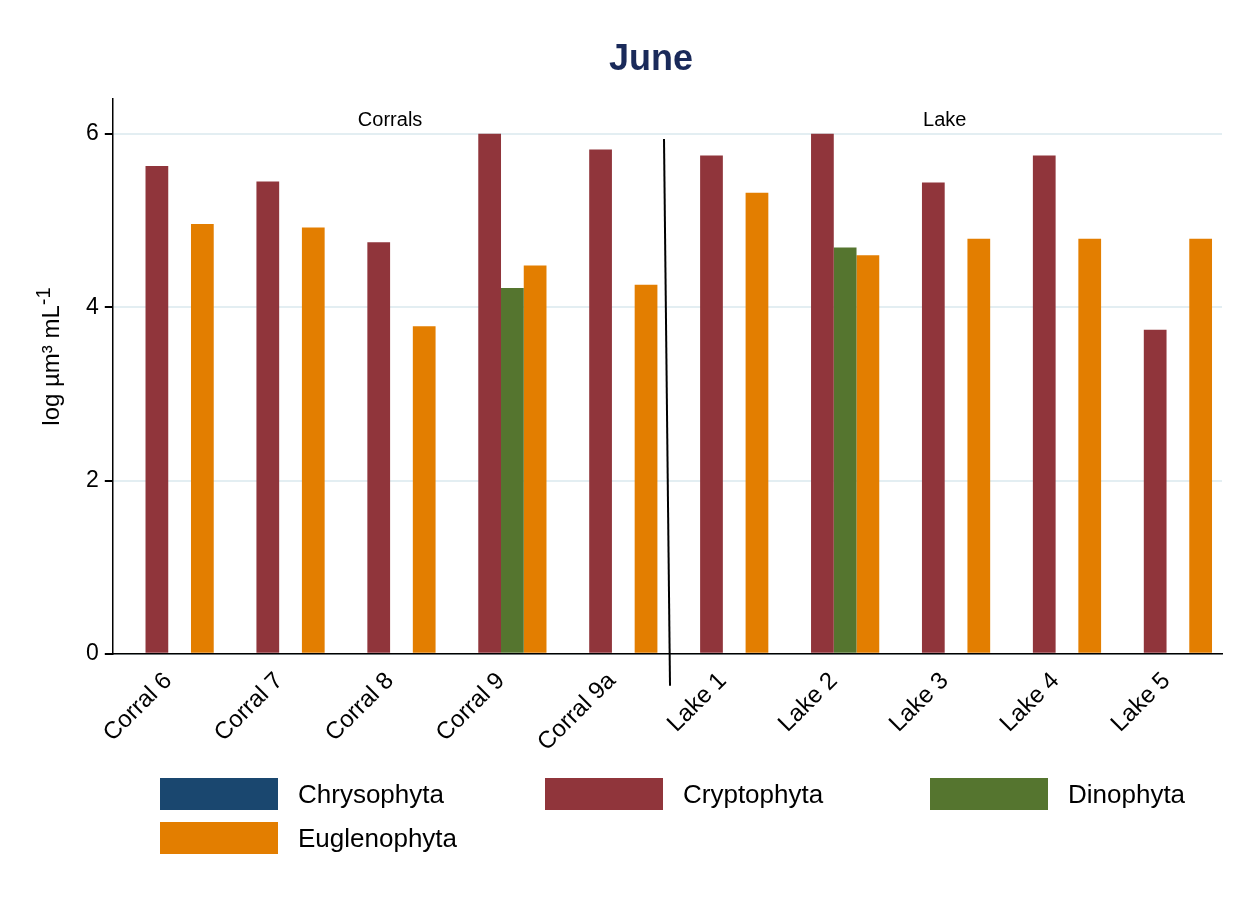  Describe the element at coordinates (390, 119) in the screenshot. I see `annotation: Corrals` at that location.